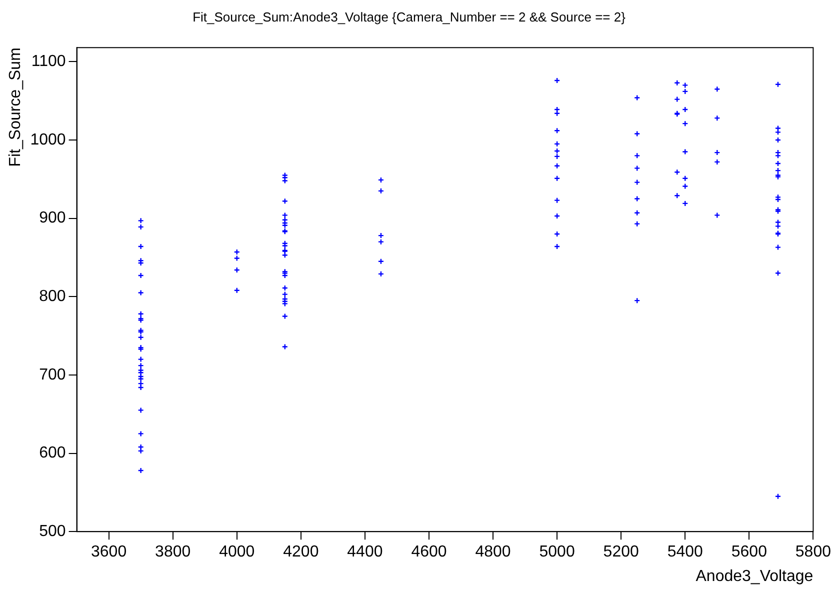 The image size is (834, 590). Describe the element at coordinates (557, 552) in the screenshot. I see `x-tick-label: 5000` at that location.